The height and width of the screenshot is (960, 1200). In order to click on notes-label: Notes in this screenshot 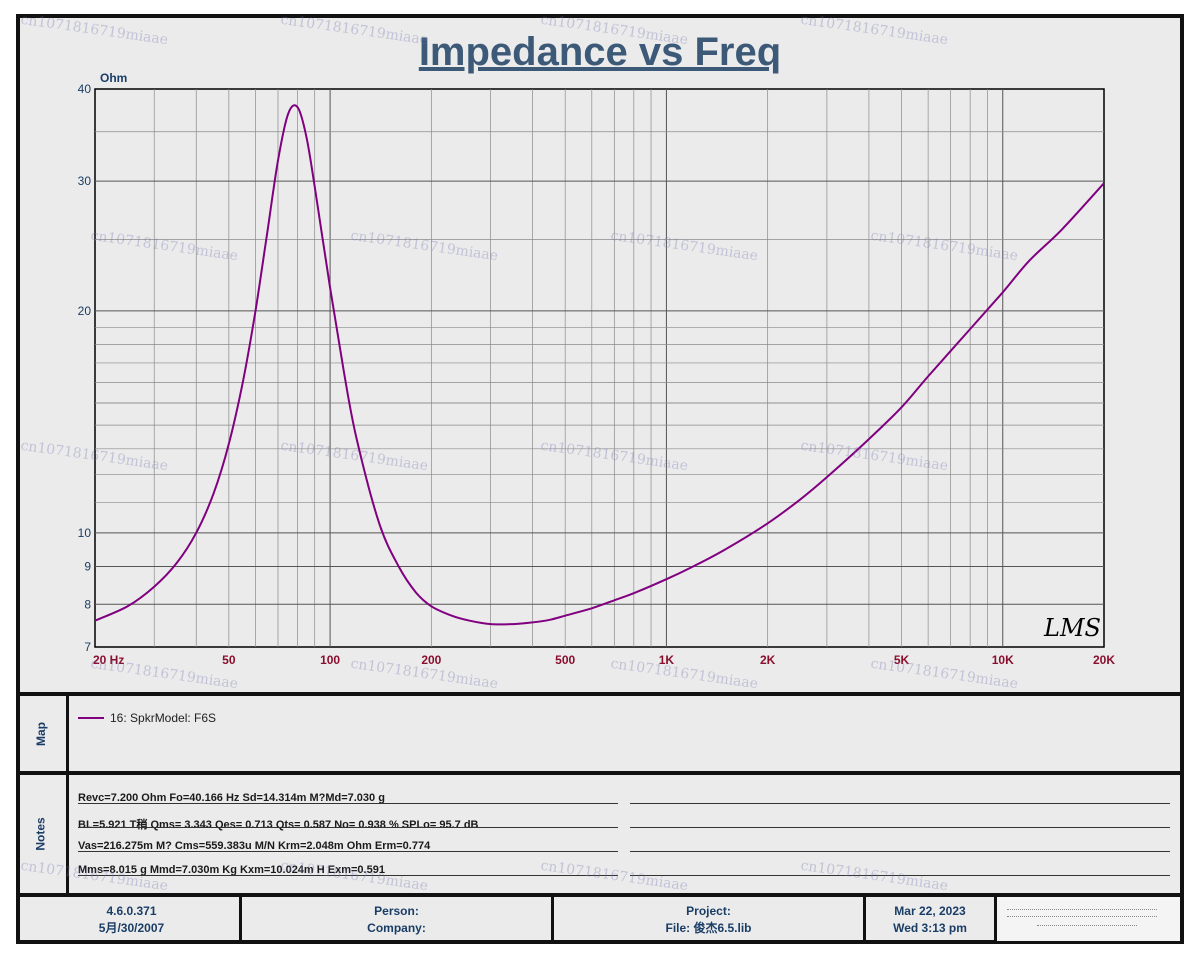, I will do `click(41, 834)`.